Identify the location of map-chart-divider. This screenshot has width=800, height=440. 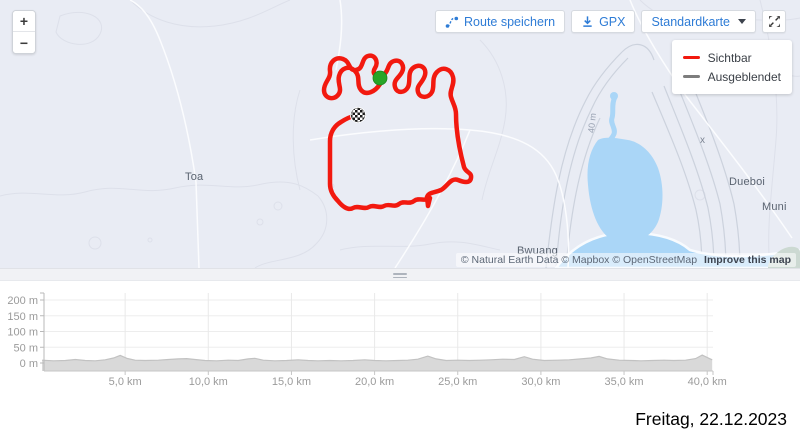
(400, 274).